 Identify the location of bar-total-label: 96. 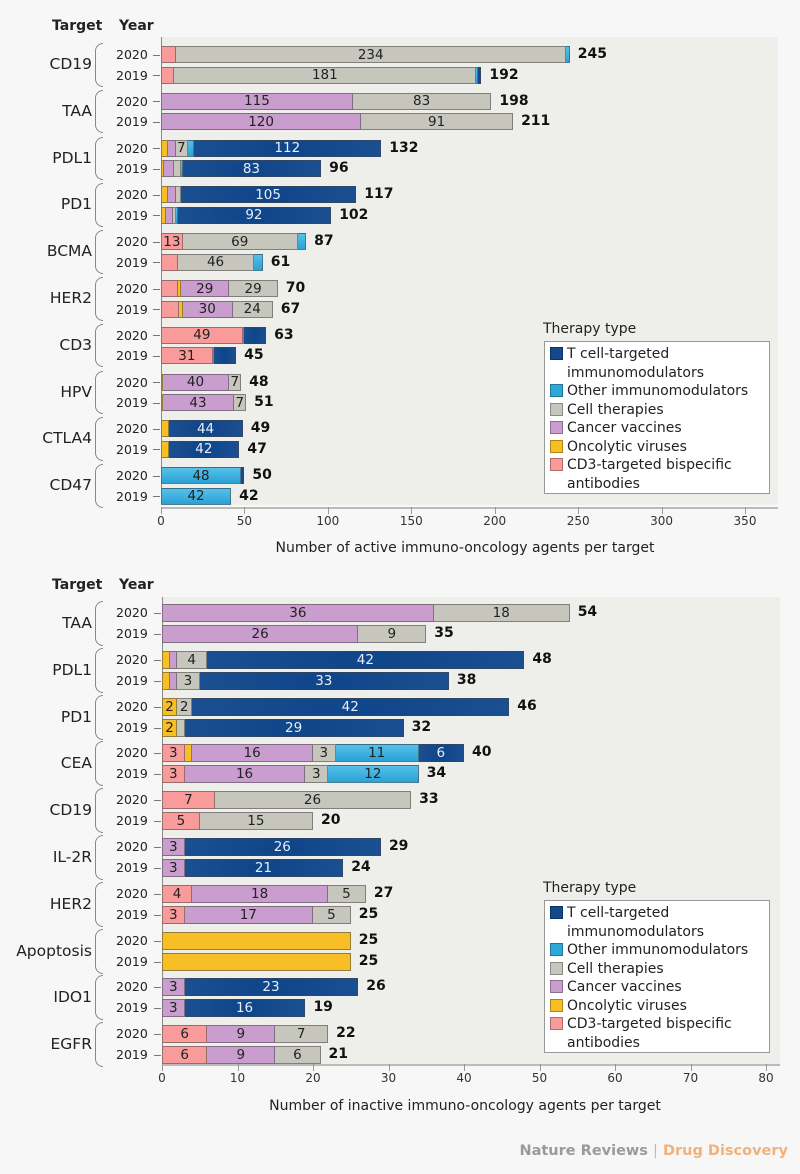
(339, 168).